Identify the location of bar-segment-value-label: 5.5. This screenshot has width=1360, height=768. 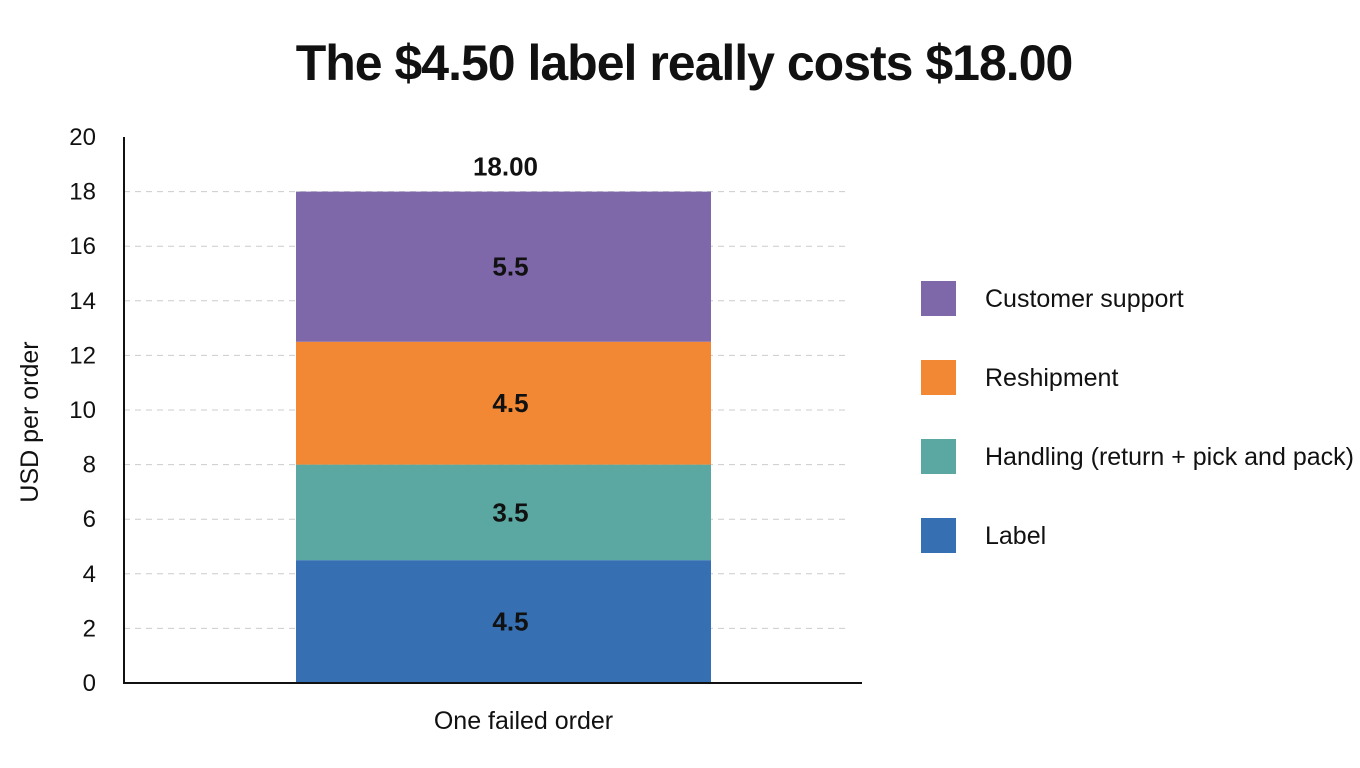
(510, 267).